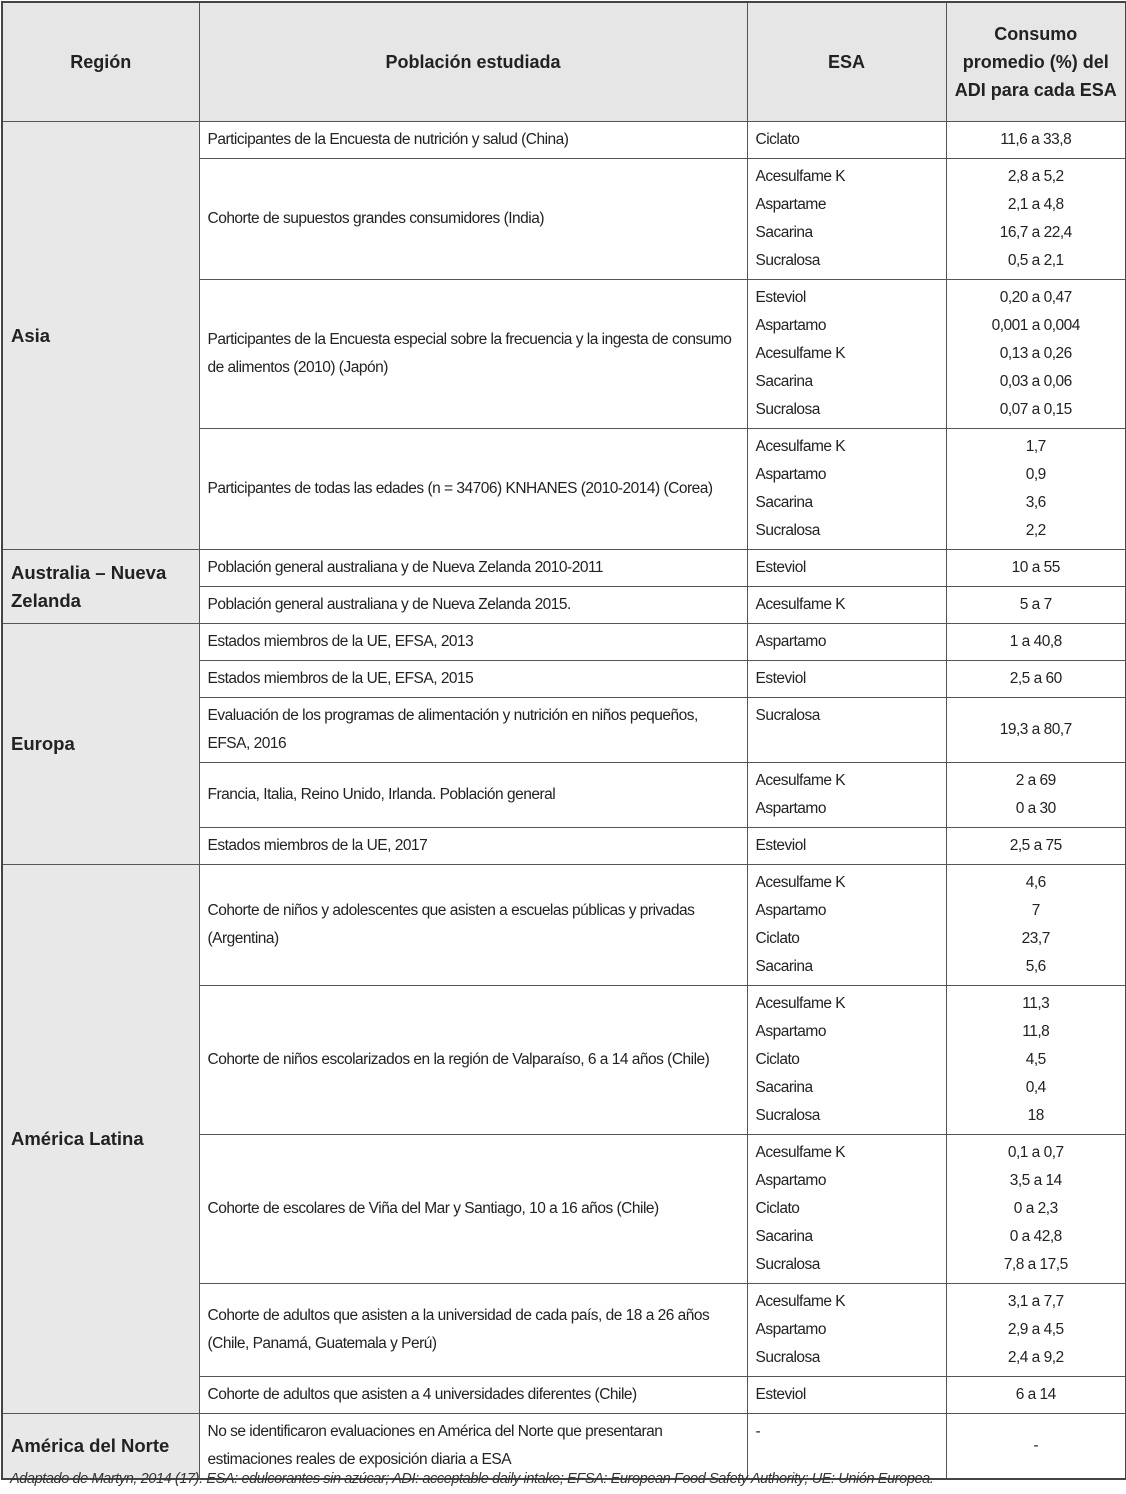 This screenshot has height=1494, width=1126. I want to click on consumption-item: 6 a 14, so click(1036, 1394).